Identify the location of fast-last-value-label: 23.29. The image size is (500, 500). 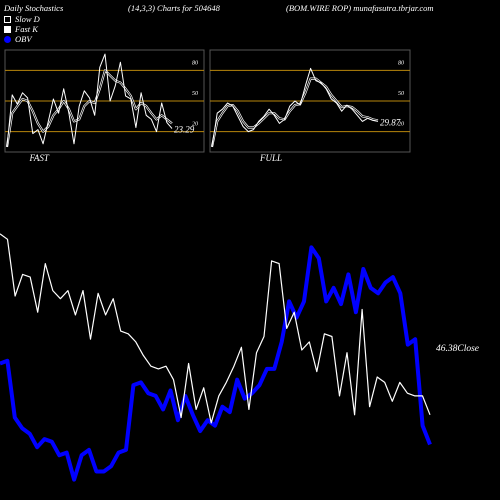
(184, 130).